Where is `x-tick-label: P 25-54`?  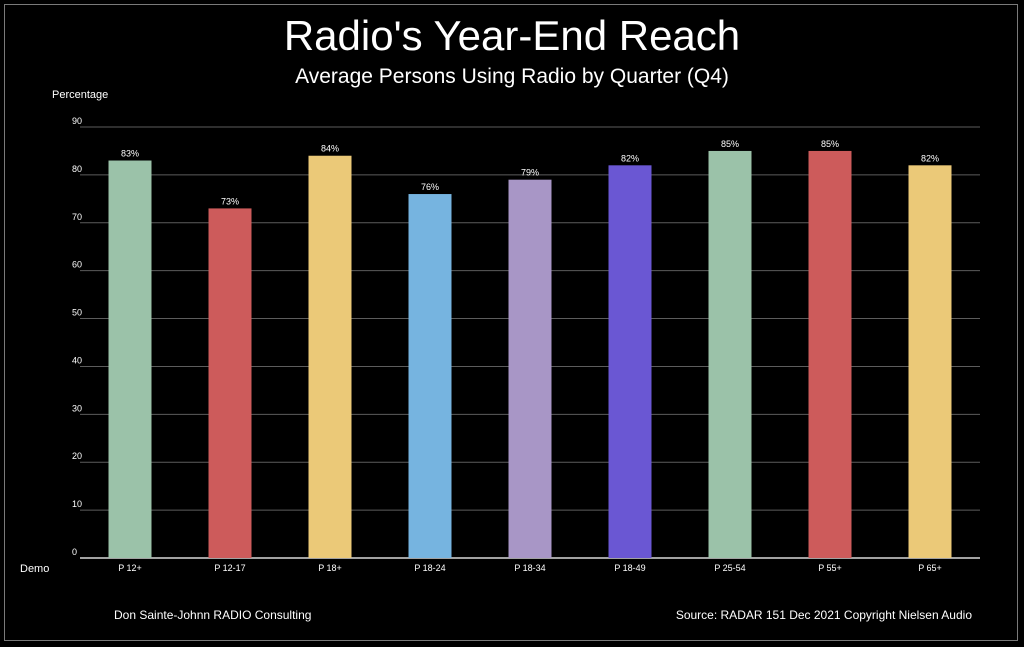
x-tick-label: P 25-54 is located at coordinates (729, 568).